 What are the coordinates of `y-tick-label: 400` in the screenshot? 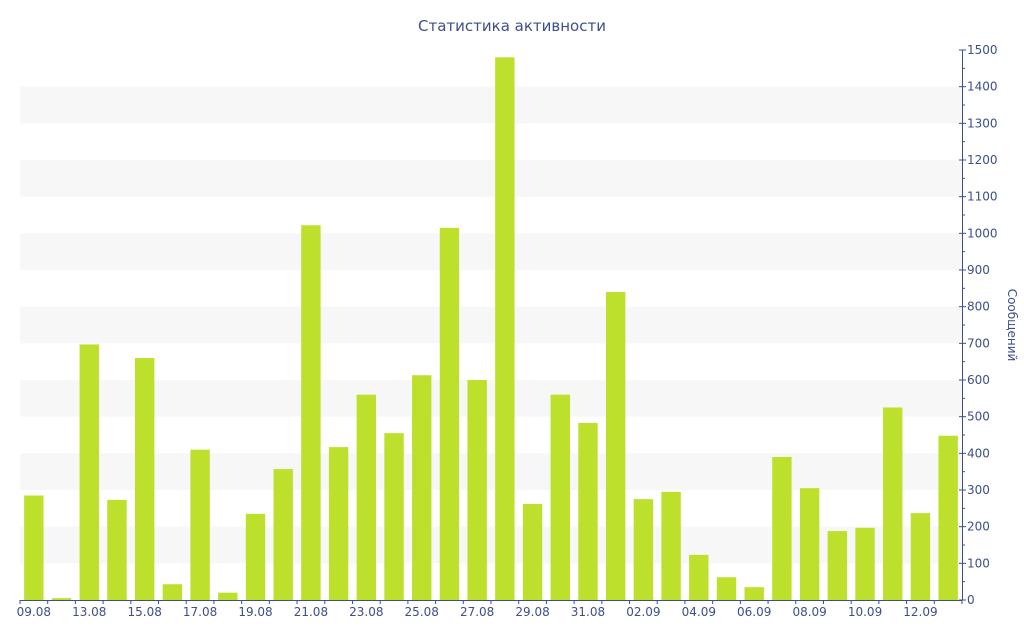 It's located at (978, 453).